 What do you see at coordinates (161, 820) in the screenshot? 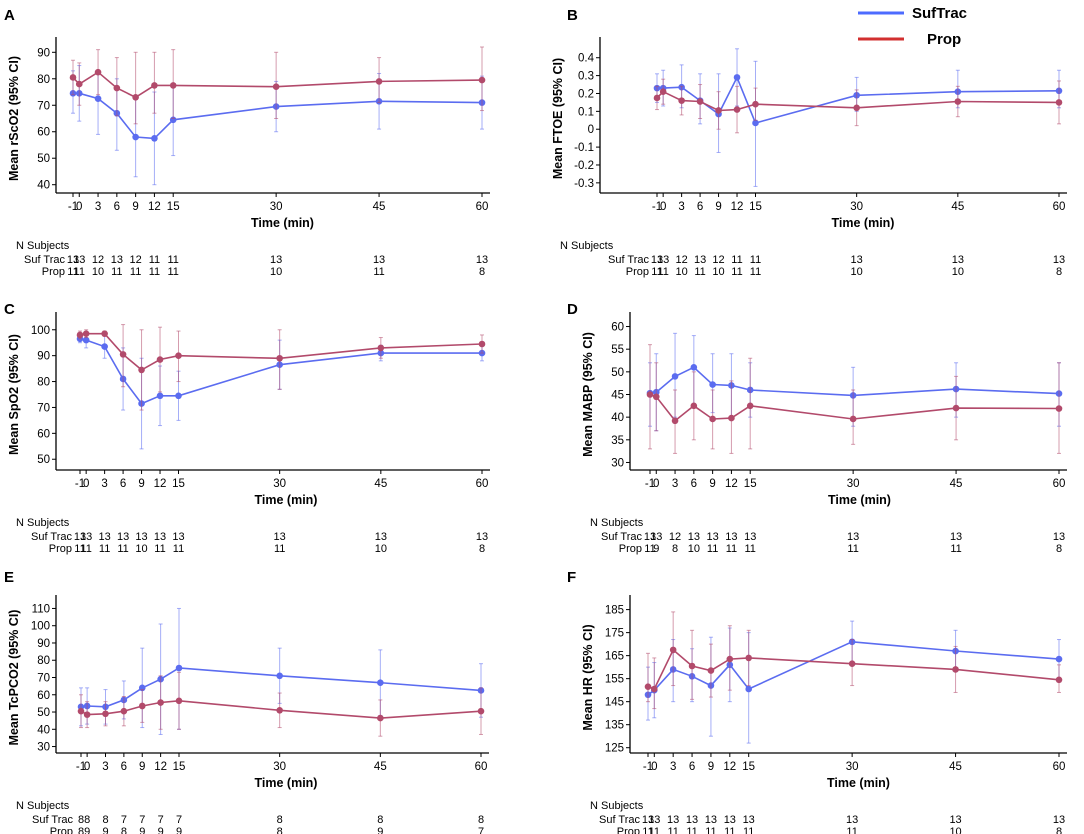
I see `n-subjects-count: 7` at bounding box center [161, 820].